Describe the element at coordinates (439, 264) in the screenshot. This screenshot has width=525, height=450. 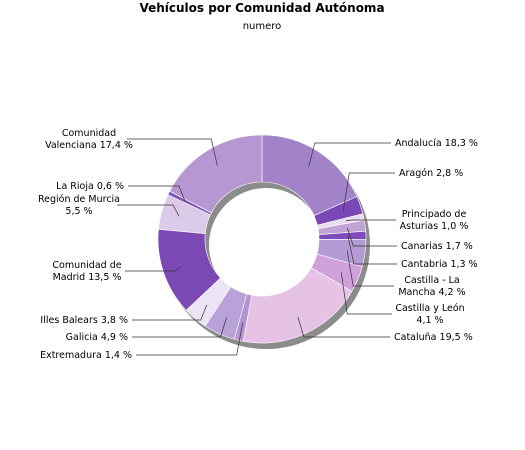
I see `slice-label-cantabria: Cantabria 1,3 %` at that location.